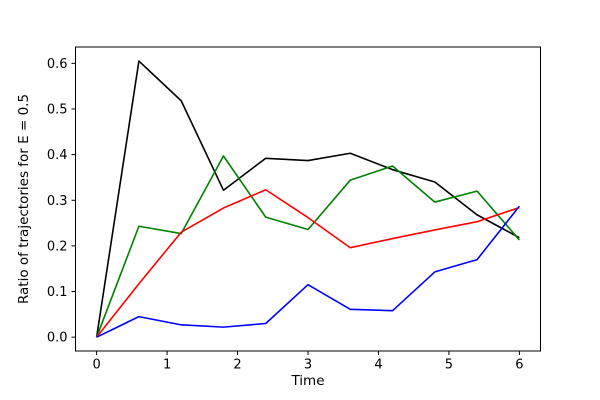 The height and width of the screenshot is (400, 600). What do you see at coordinates (449, 365) in the screenshot?
I see `x-tick-label: 5` at bounding box center [449, 365].